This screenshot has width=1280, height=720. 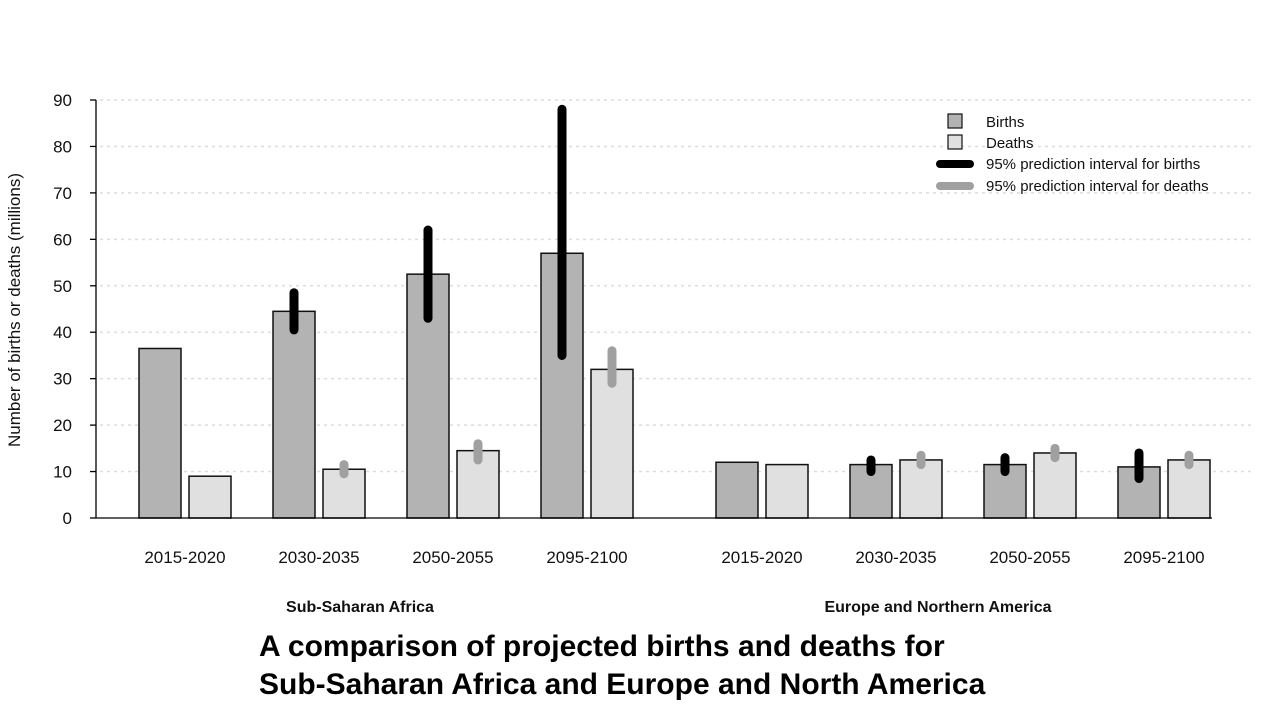 I want to click on legend-deaths-label: Deaths, so click(x=1010, y=143).